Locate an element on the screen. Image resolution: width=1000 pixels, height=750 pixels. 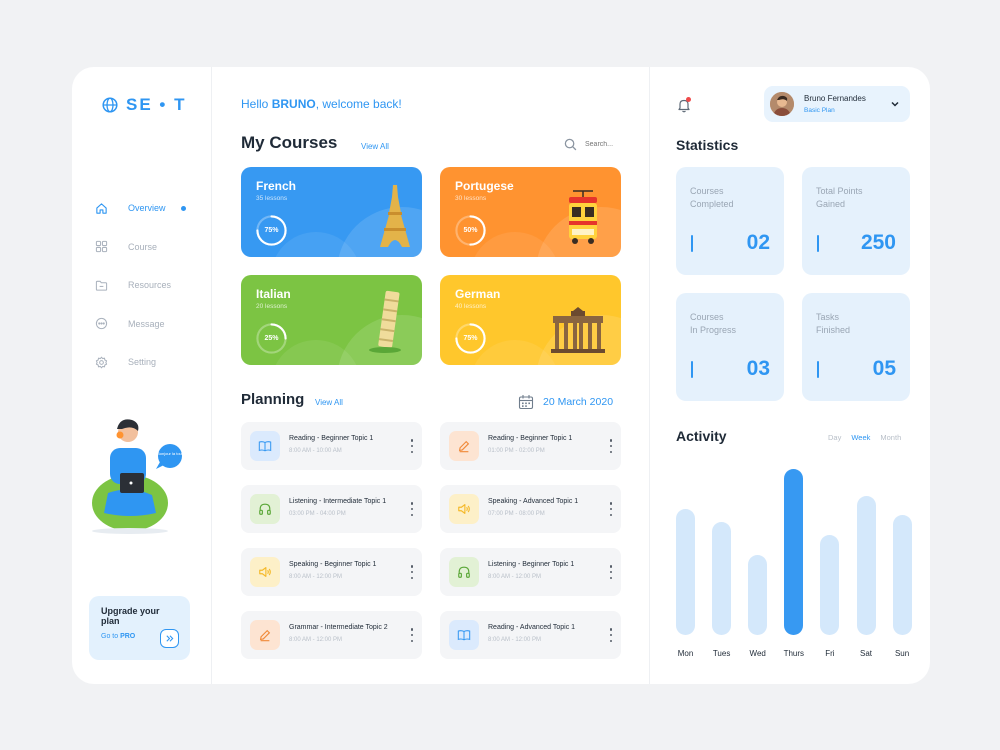
sidebar-item-message: Message is located at coordinates (140, 324).